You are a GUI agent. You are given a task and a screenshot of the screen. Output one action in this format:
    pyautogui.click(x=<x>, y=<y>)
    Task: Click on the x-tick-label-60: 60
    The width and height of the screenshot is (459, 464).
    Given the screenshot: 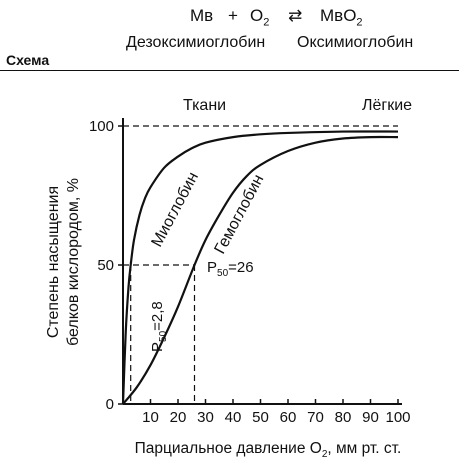 What is the action you would take?
    pyautogui.click(x=288, y=417)
    